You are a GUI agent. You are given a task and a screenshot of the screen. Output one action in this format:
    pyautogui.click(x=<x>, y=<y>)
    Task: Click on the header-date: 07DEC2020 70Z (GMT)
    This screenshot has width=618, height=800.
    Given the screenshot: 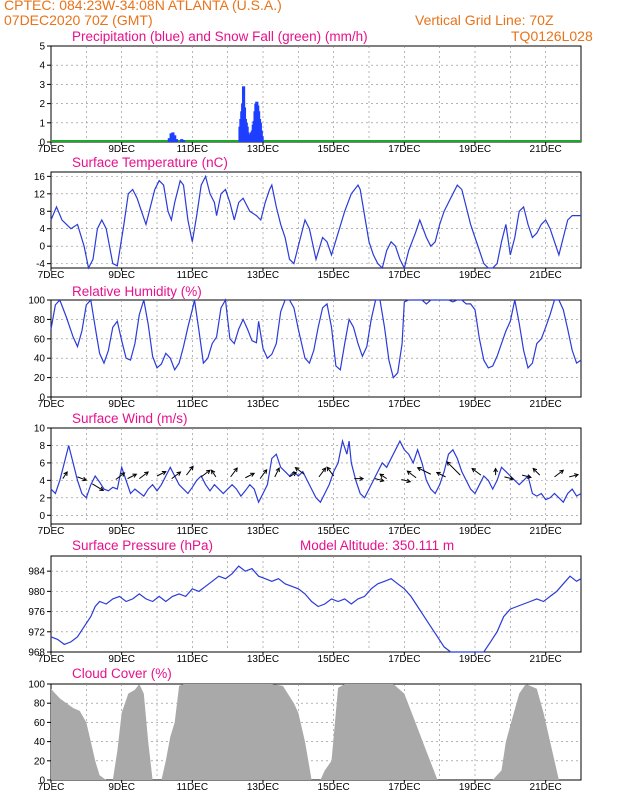 What is the action you would take?
    pyautogui.click(x=78, y=20)
    